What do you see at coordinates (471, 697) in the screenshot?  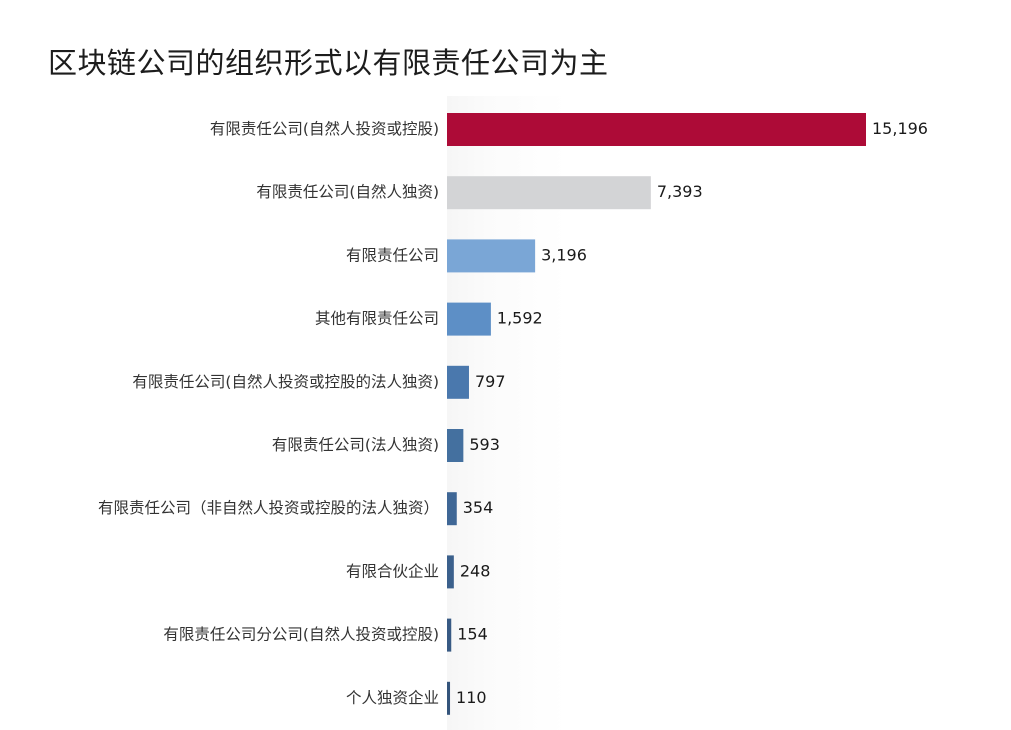 I see `value-label-10: 110` at bounding box center [471, 697].